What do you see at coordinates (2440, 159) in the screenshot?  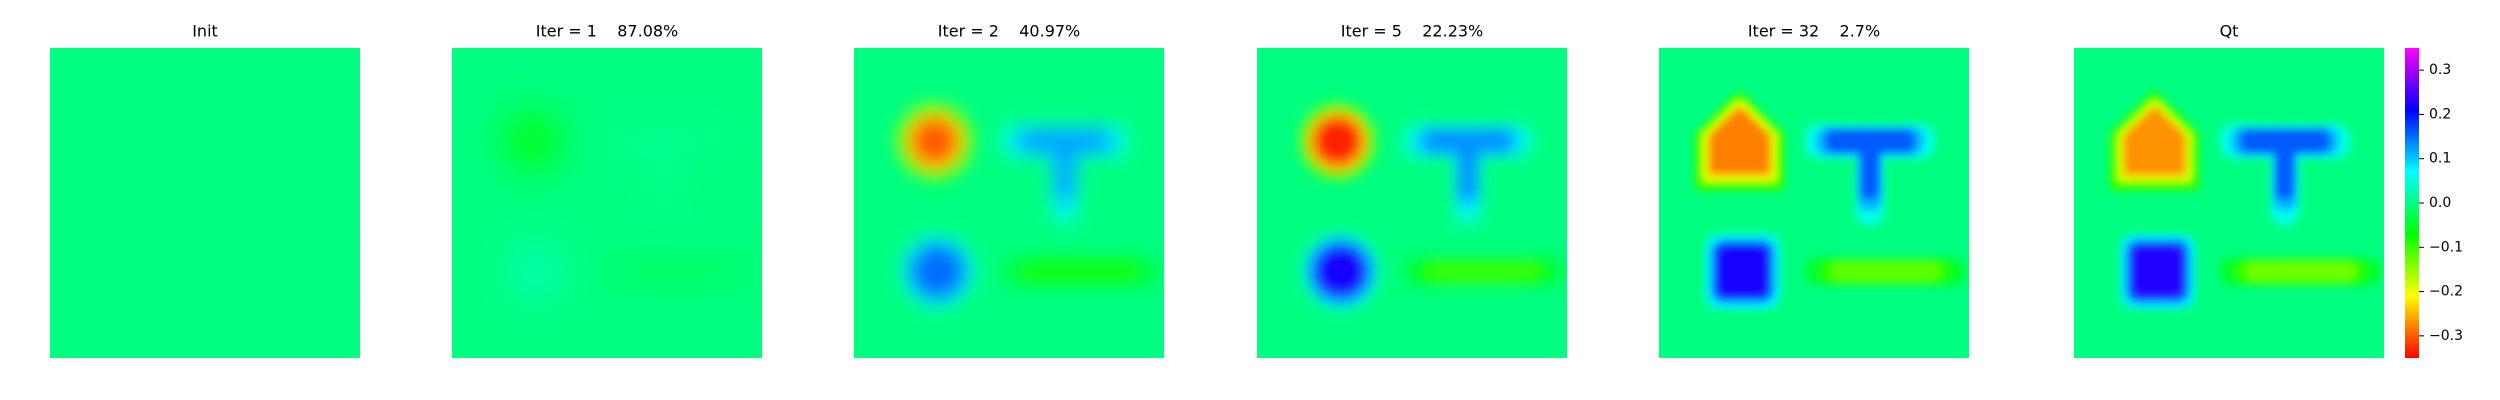 I see `colorbar-tick-label: 0.1` at bounding box center [2440, 159].